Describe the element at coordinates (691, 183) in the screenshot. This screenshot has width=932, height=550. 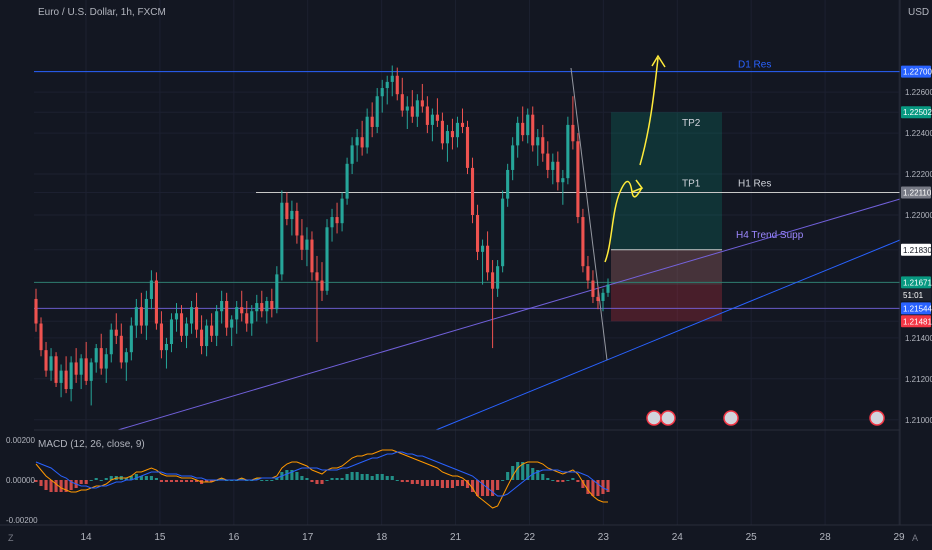
I see `tp1-label: TP1` at that location.